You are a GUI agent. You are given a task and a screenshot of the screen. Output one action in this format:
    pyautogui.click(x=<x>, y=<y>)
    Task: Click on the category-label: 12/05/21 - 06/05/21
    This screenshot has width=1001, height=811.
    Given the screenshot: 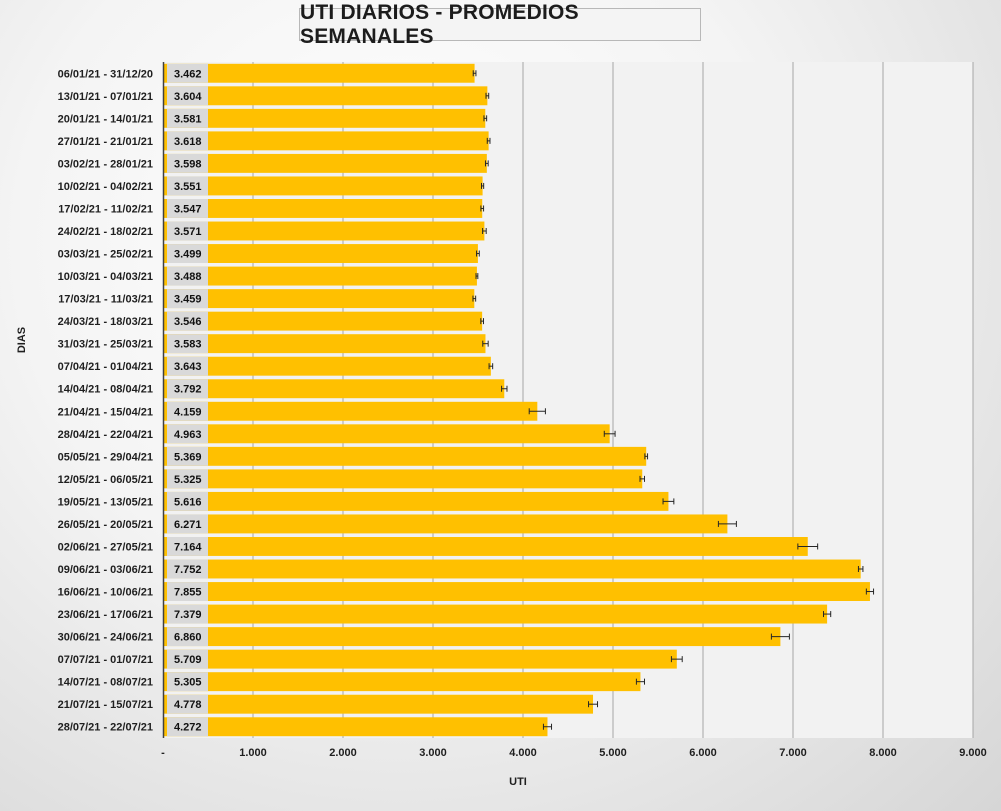 What is the action you would take?
    pyautogui.click(x=105, y=480)
    